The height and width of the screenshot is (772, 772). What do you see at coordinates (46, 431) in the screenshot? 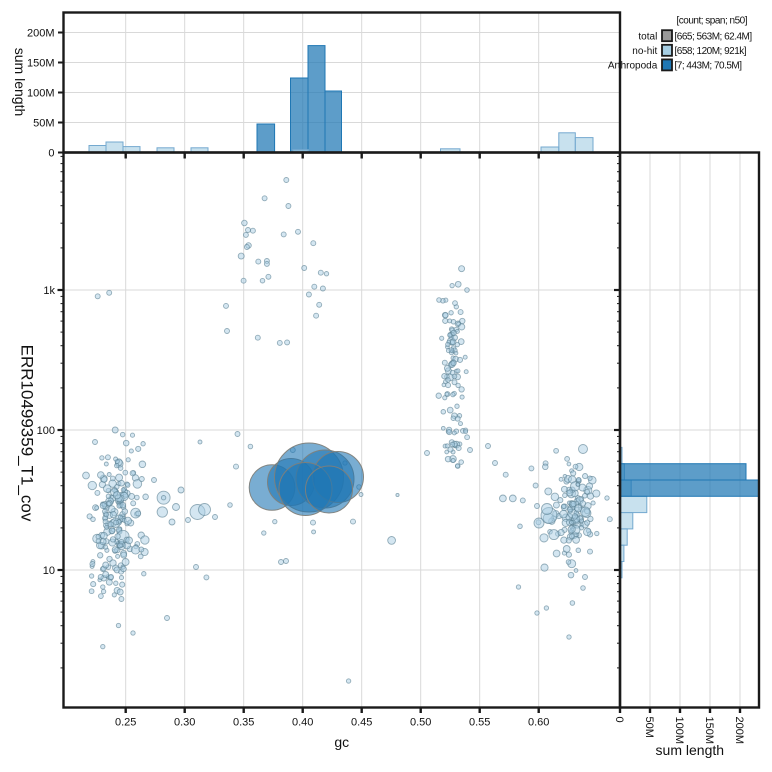
I see `svg-text: 100` at bounding box center [46, 431].